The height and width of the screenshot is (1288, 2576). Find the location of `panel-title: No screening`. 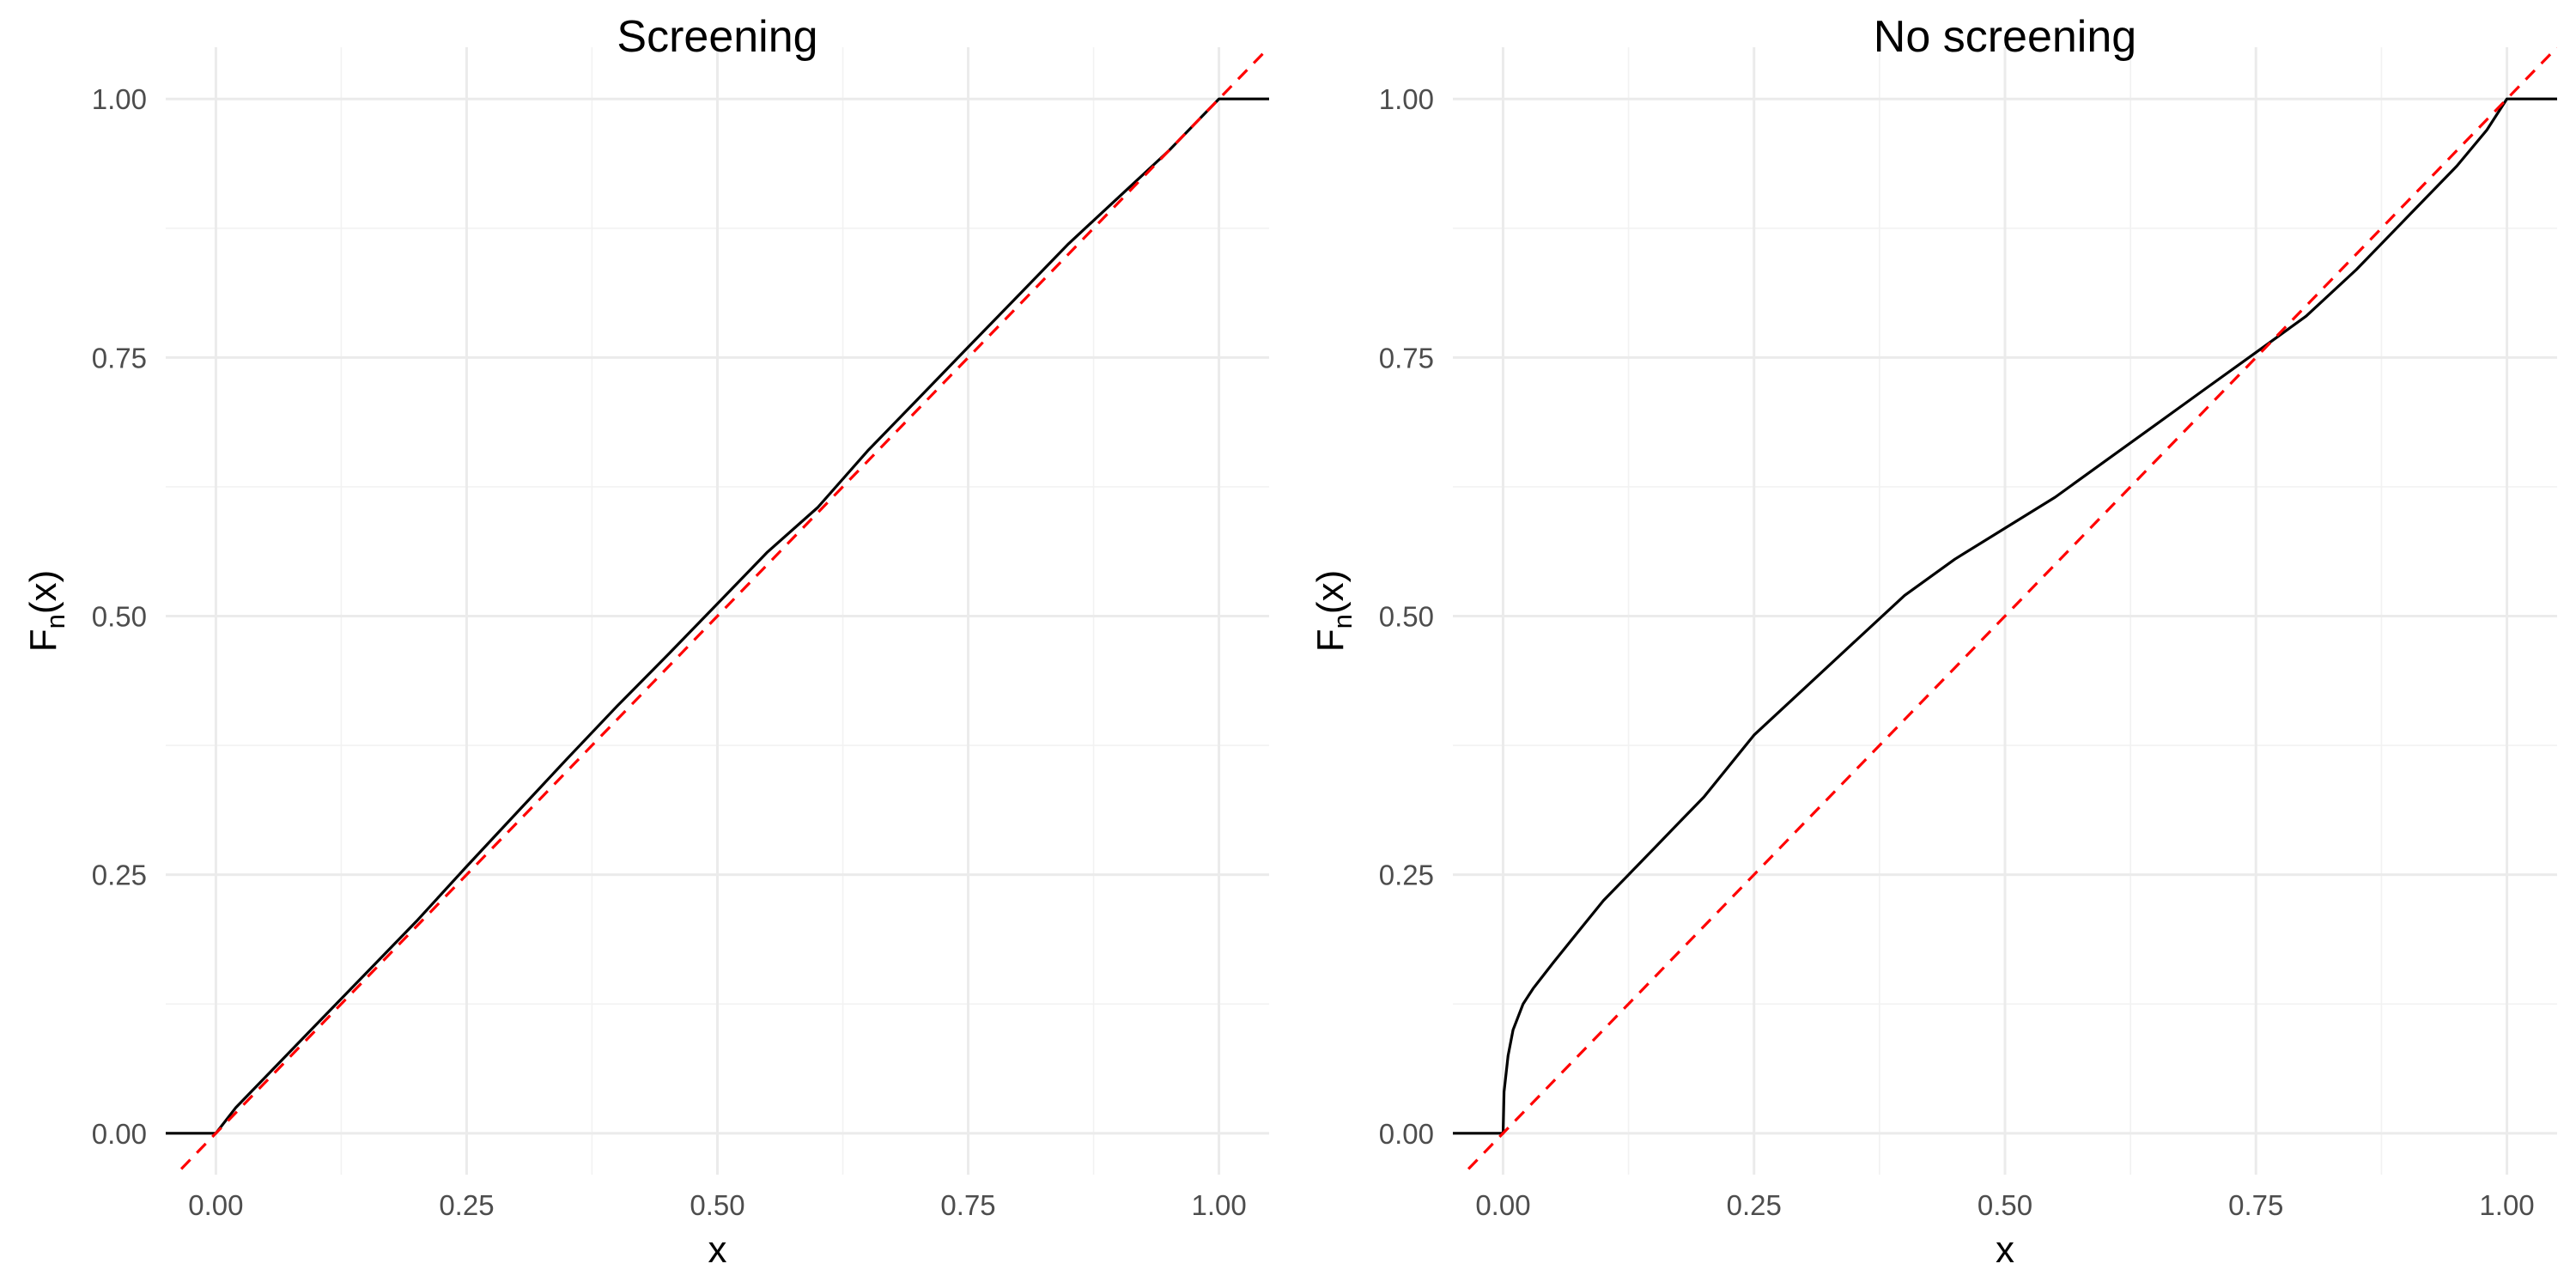

panel-title: No screening is located at coordinates (2005, 37).